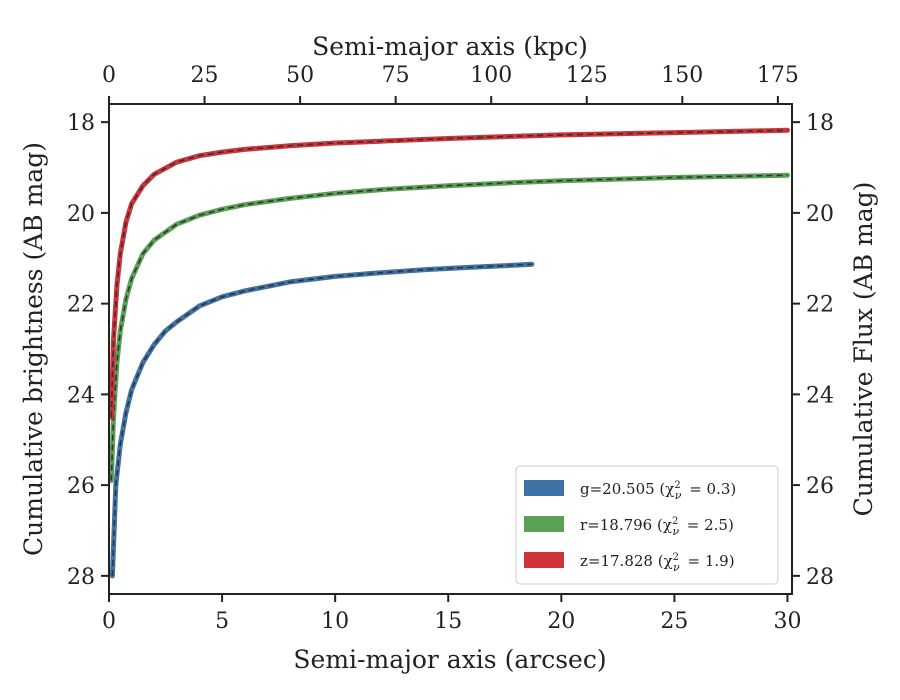 The image size is (900, 700). Describe the element at coordinates (561, 621) in the screenshot. I see `x-tick-label-bottom: 20` at that location.